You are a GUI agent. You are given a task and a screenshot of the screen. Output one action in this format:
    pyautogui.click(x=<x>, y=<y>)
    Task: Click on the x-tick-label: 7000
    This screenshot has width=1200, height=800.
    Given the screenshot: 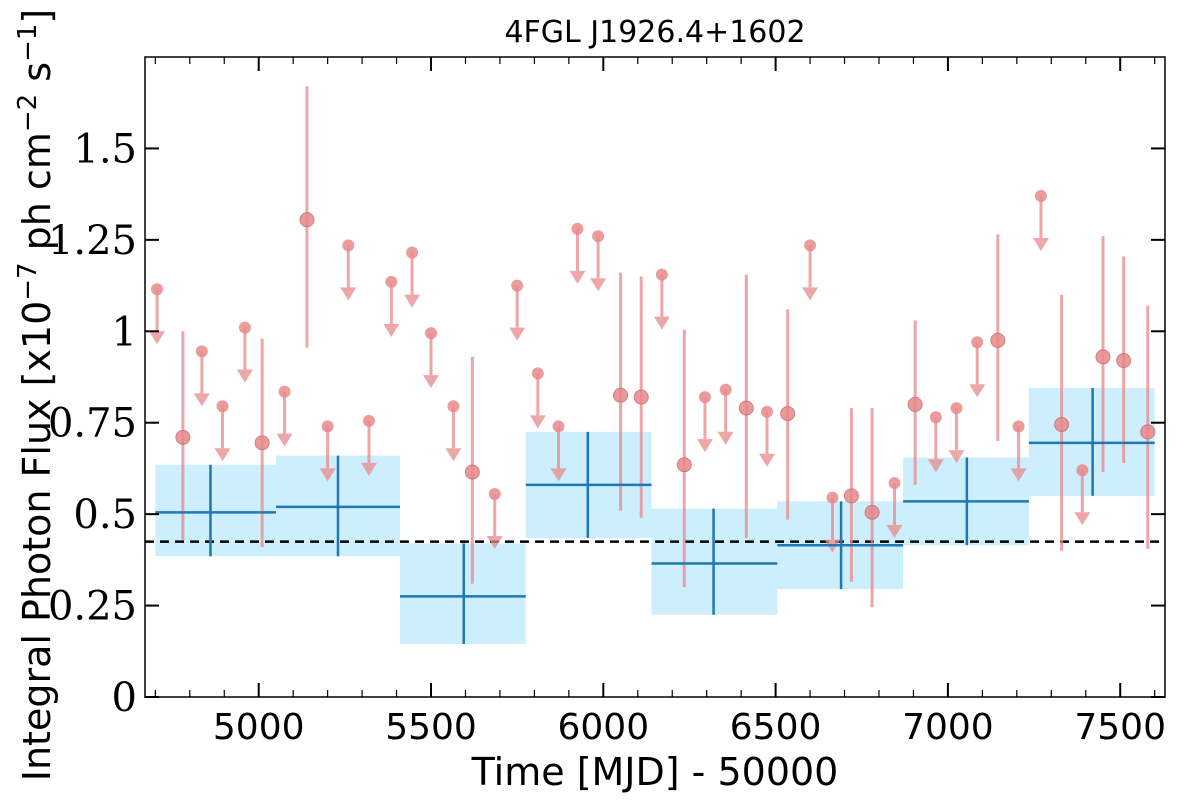 What is the action you would take?
    pyautogui.click(x=948, y=727)
    